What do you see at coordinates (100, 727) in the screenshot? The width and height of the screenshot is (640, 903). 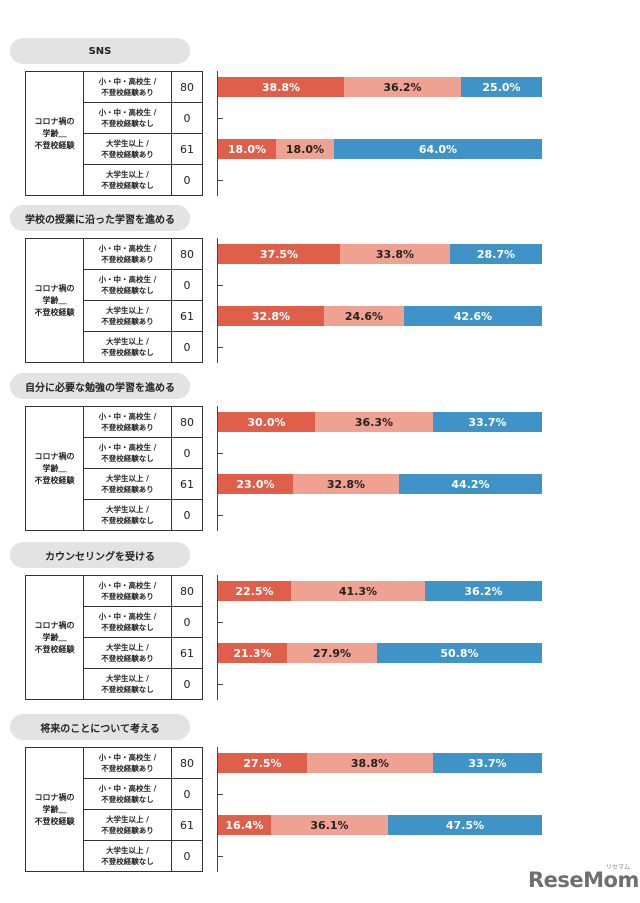 I see `chart-title: 将来のことについて考える` at bounding box center [100, 727].